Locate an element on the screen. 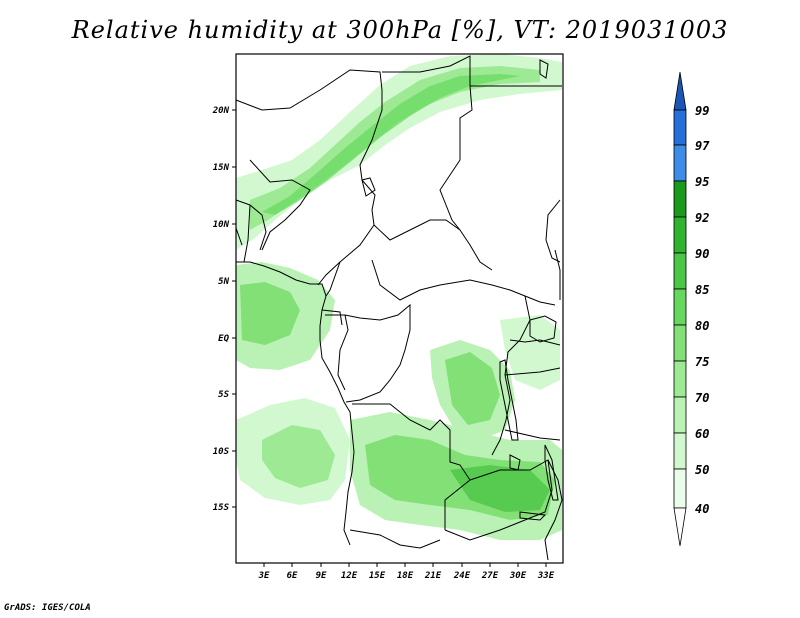 This screenshot has height=618, width=800. border-nigeria is located at coordinates (280, 205).